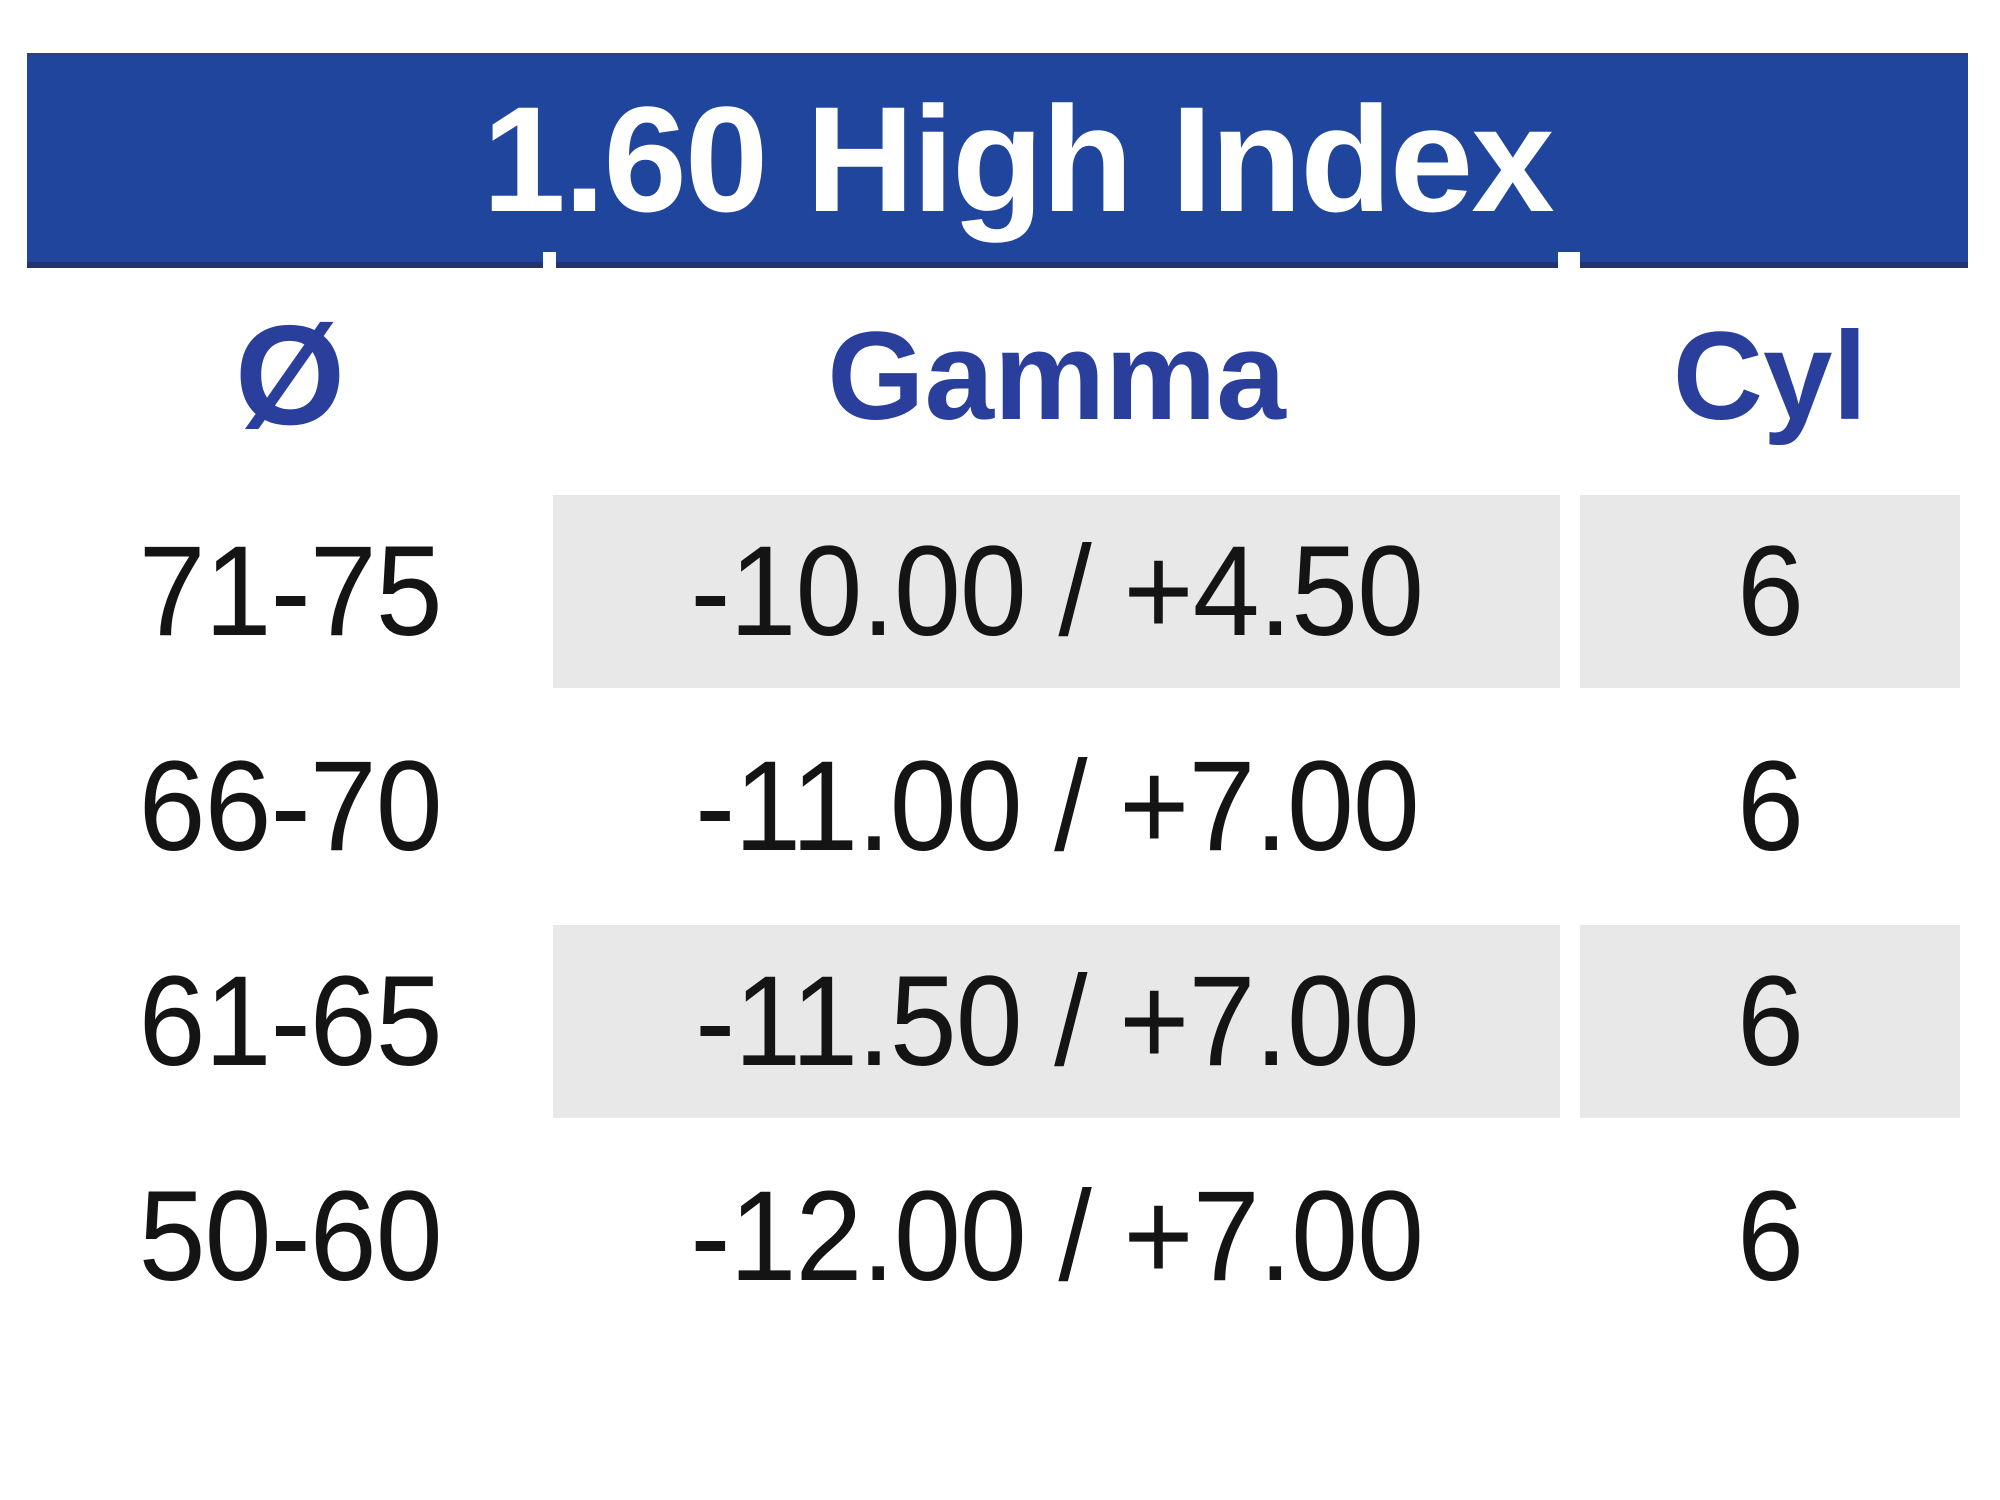 The image size is (2000, 1500). What do you see at coordinates (1018, 158) in the screenshot?
I see `table-title: 1.60 High Index` at bounding box center [1018, 158].